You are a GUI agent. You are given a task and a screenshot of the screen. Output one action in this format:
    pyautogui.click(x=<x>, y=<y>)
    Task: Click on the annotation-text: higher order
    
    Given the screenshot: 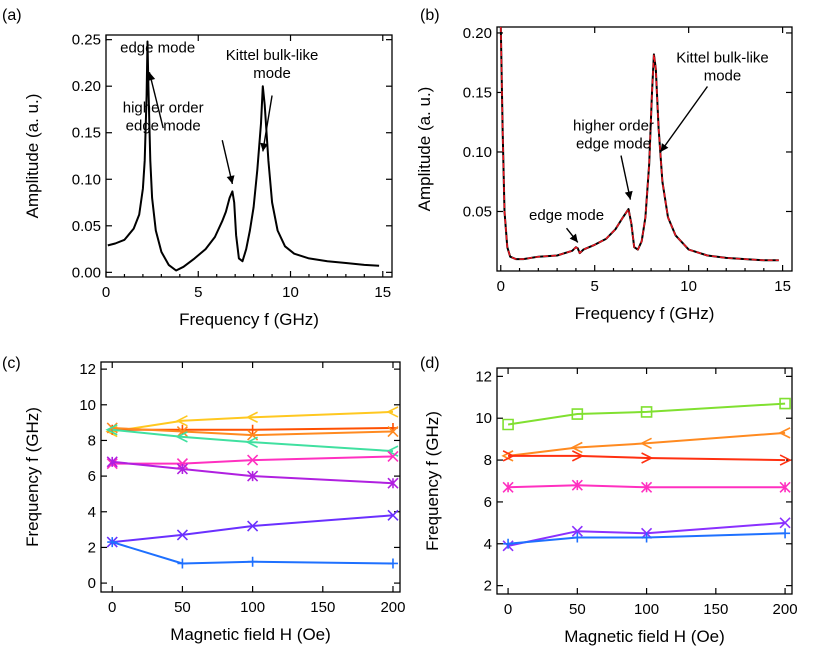 What is the action you would take?
    pyautogui.click(x=613, y=126)
    